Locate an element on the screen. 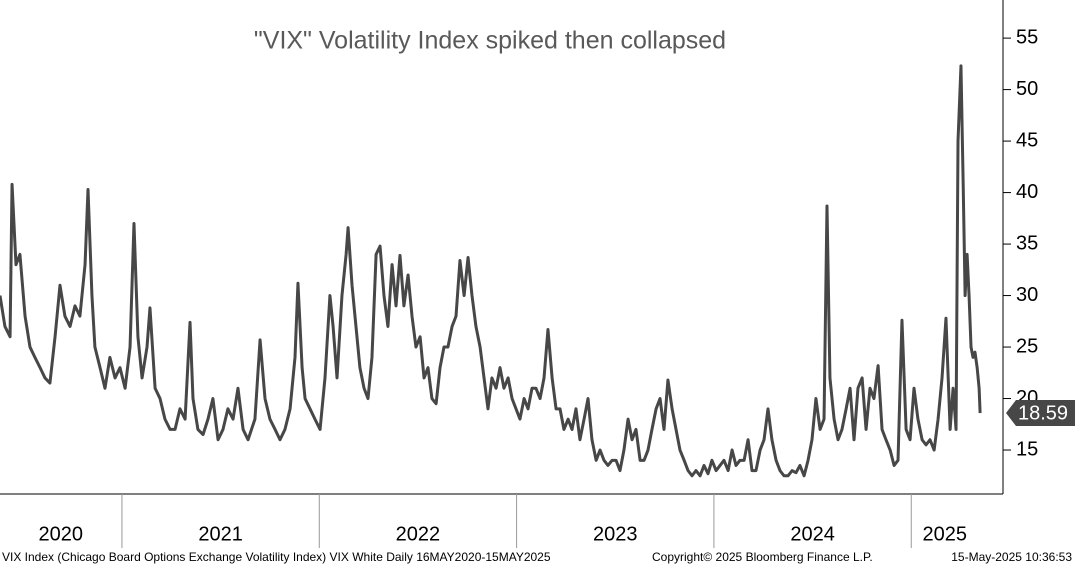  x-tick-label: 2024 is located at coordinates (812, 534).